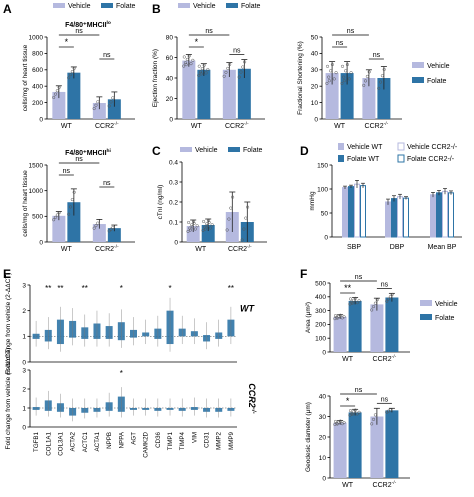 This screenshot has height=497, width=474. I want to click on B1-xlabel-wt: WT, so click(197, 126).